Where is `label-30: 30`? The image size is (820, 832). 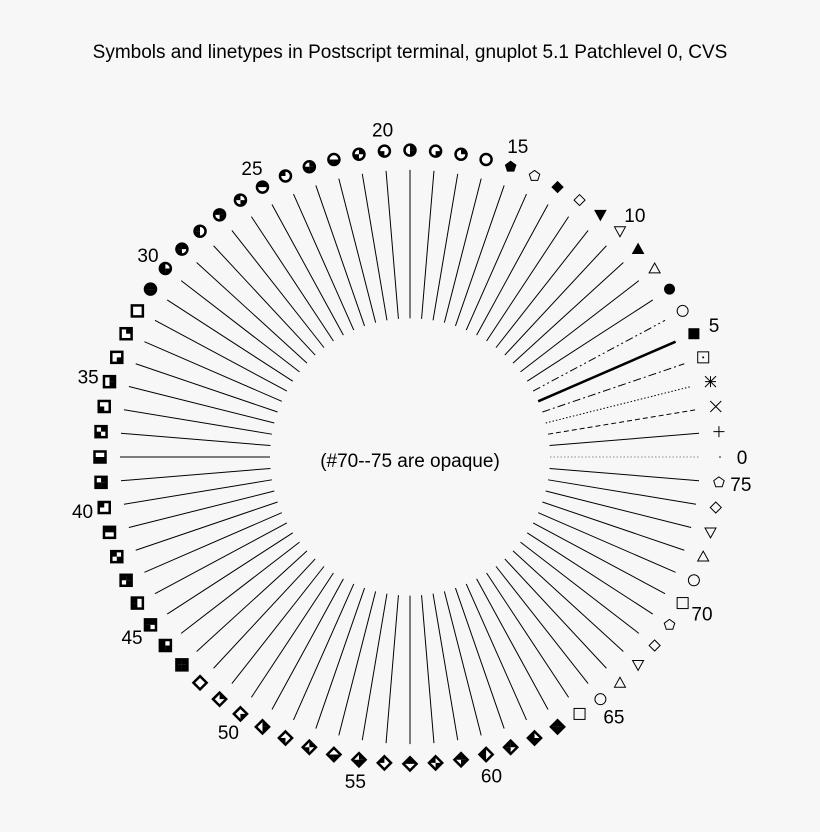 label-30: 30 is located at coordinates (147, 256).